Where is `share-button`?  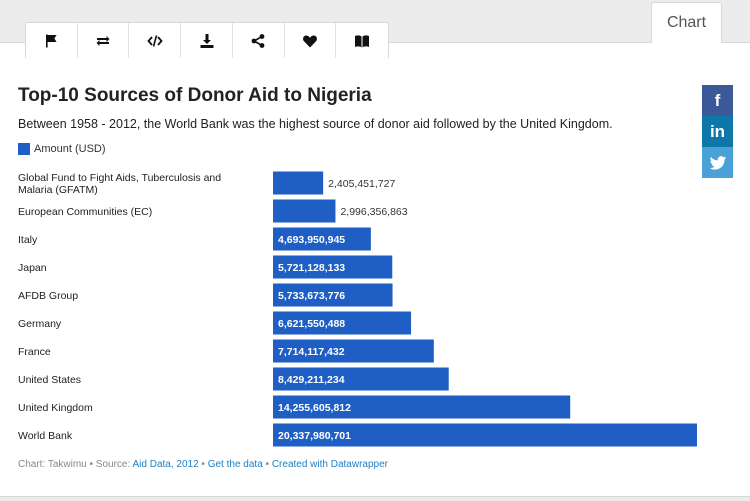 share-button is located at coordinates (259, 40).